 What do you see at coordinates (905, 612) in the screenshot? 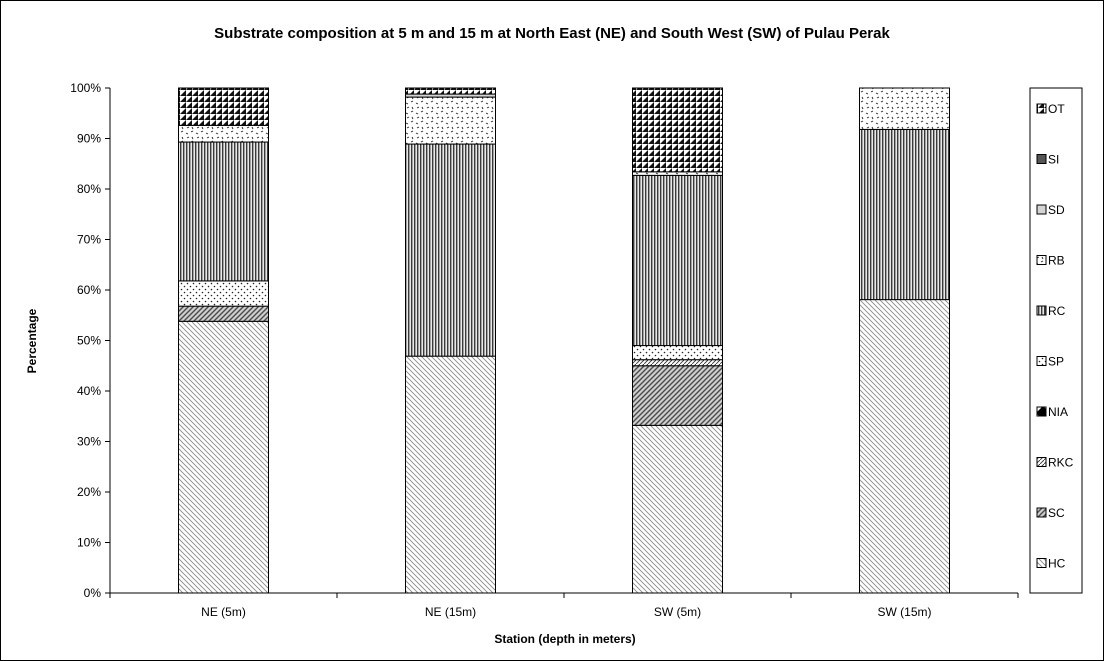
I see `x-tick-label: SW (15m)` at bounding box center [905, 612].